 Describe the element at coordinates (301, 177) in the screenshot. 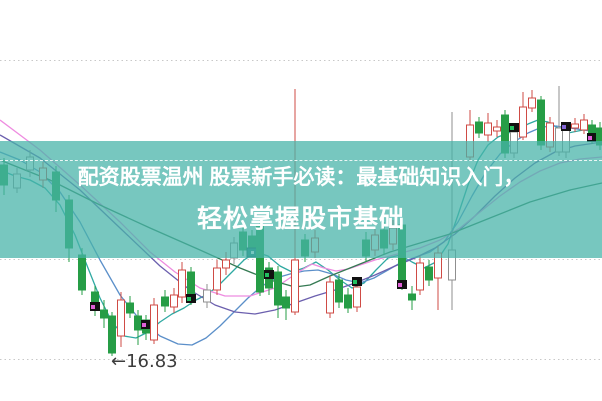

I see `headline-line-1: 配资股票温州 股票新手必读：最基础知识入门，` at that location.